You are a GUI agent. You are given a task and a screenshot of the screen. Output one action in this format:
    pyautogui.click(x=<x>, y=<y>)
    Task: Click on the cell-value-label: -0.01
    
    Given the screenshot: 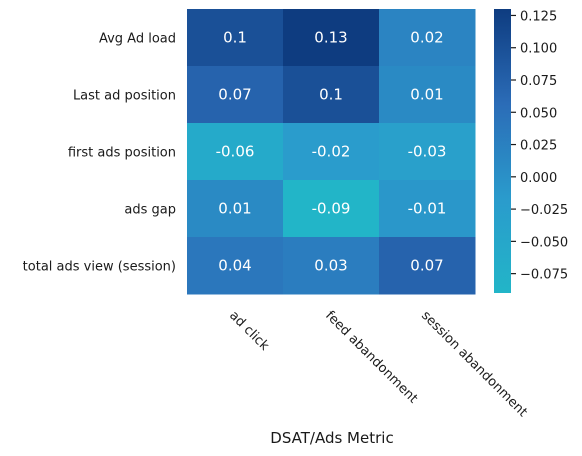 What is the action you would take?
    pyautogui.click(x=427, y=209)
    